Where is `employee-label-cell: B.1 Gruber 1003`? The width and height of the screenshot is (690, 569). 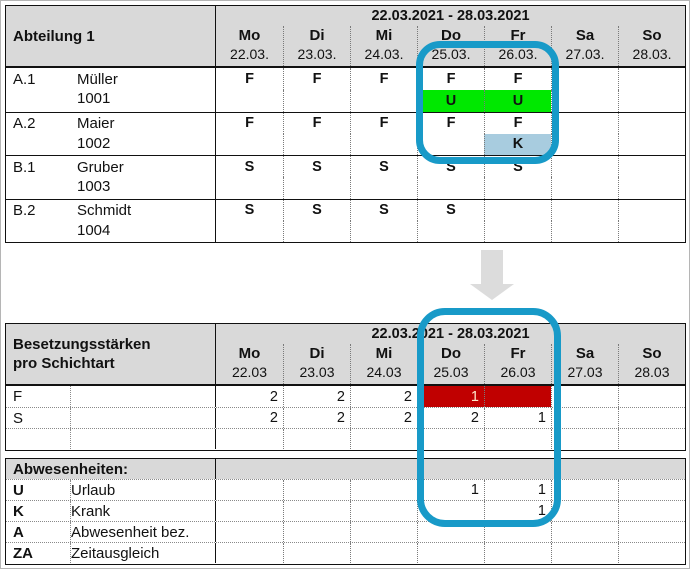
employee-label-cell: B.1 Gruber 1003 is located at coordinates (68, 177).